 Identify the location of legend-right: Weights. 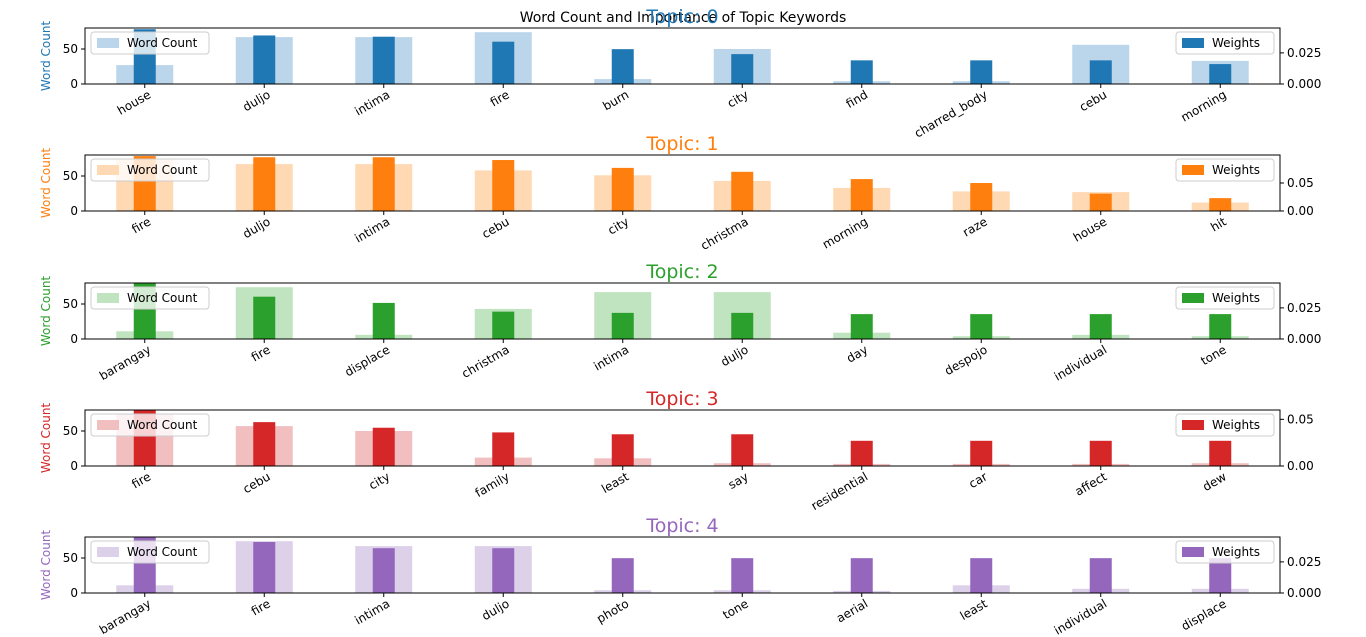
(1225, 298).